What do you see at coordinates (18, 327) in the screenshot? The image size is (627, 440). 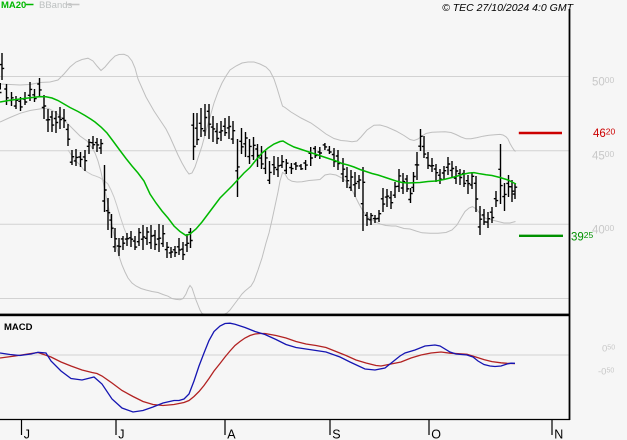 I see `svg-text: MACD` at bounding box center [18, 327].